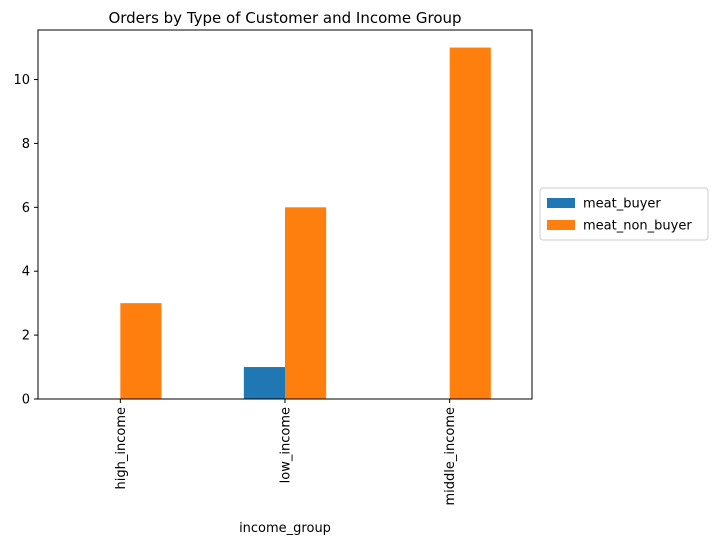  Describe the element at coordinates (285, 528) in the screenshot. I see `x-axis-label: income_group` at that location.